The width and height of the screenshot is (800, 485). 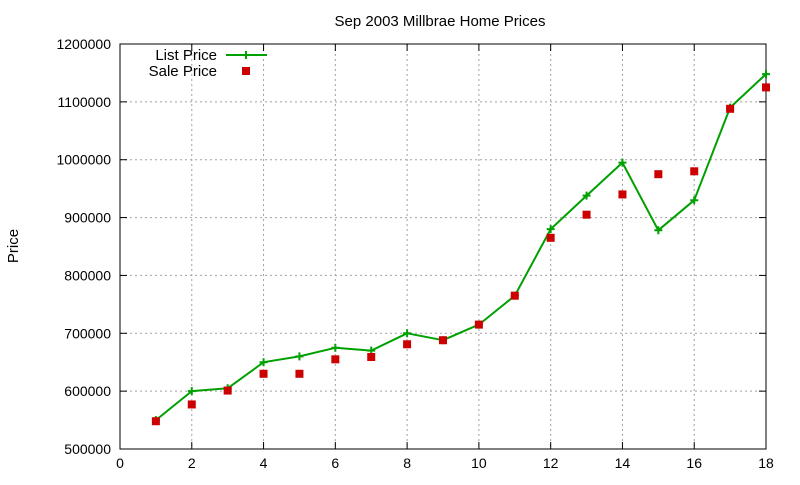 I want to click on x-tick-label: 18, so click(x=766, y=463).